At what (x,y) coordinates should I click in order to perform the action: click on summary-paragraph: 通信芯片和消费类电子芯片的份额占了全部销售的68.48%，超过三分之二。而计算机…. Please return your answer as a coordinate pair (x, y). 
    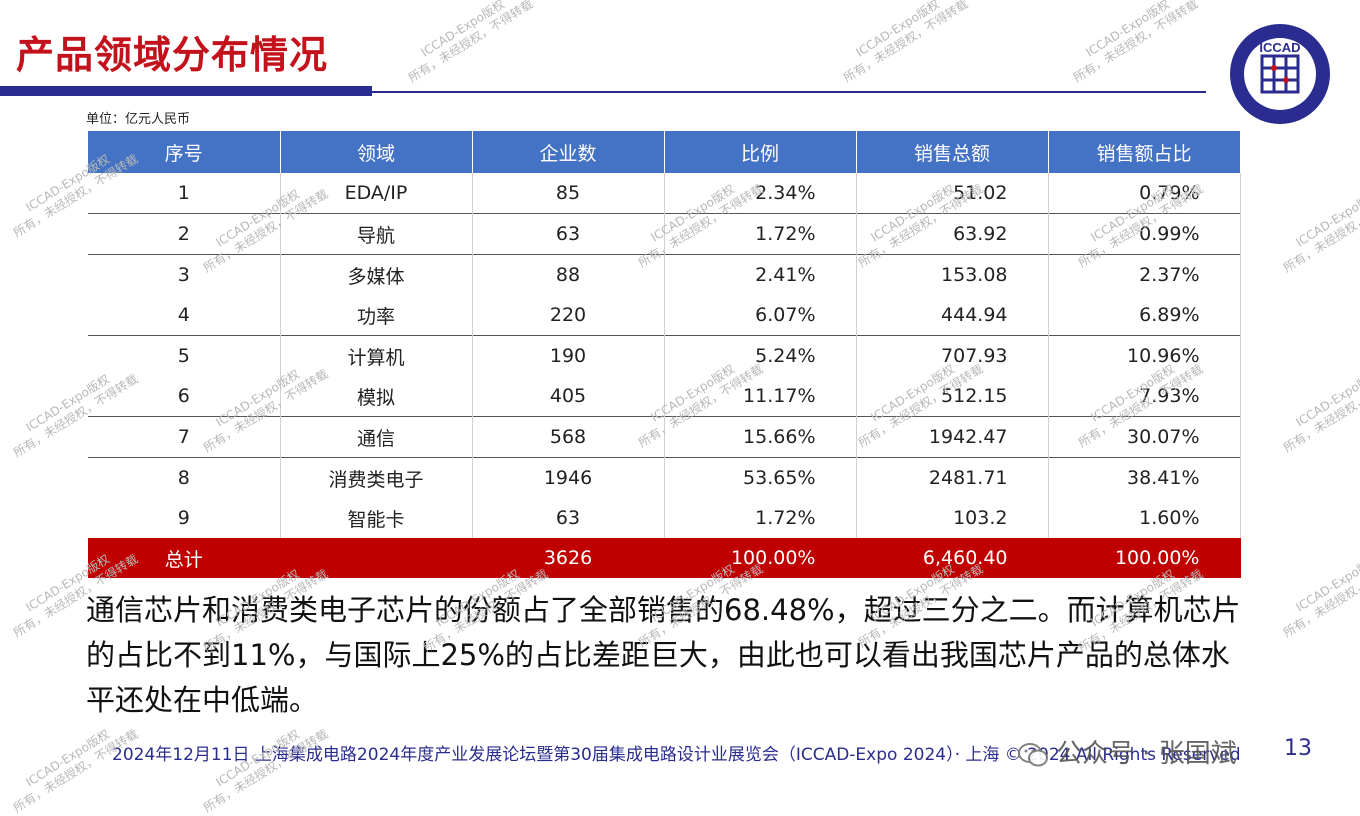
    Looking at the image, I should click on (663, 655).